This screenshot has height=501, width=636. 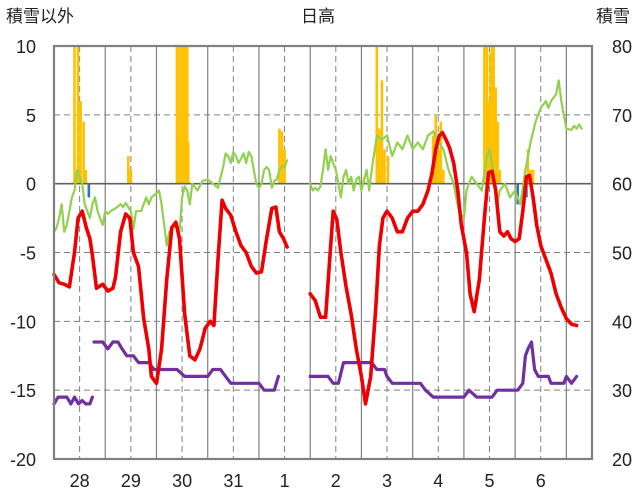 What do you see at coordinates (541, 481) in the screenshot?
I see `day-tick-label: 6` at bounding box center [541, 481].